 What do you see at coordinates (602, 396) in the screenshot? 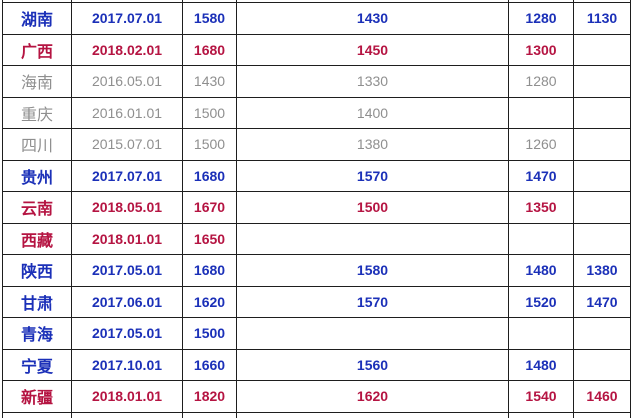
I see `price-cell: 1460` at bounding box center [602, 396].